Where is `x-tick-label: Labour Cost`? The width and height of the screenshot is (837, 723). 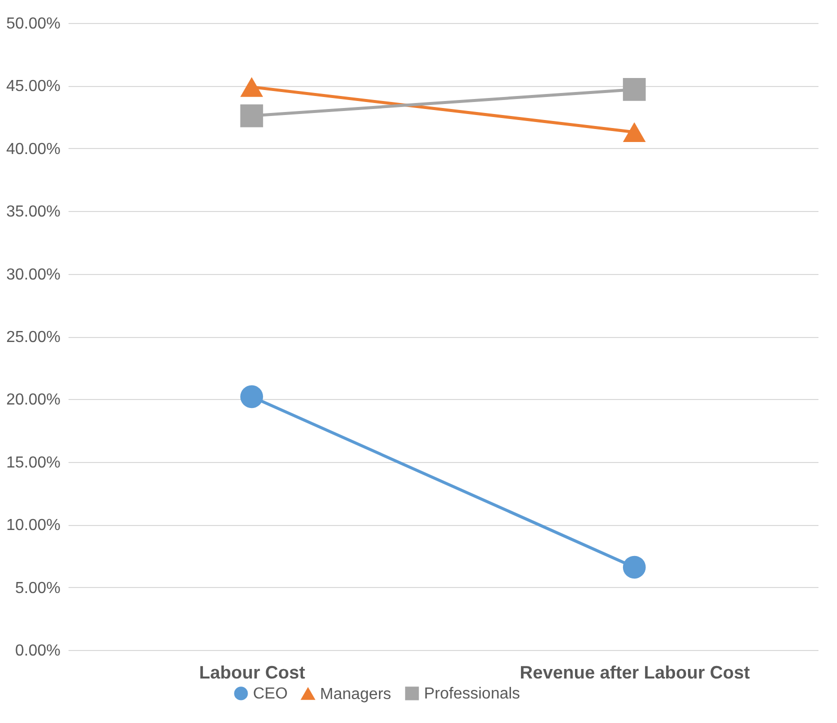 x-tick-label: Labour Cost is located at coordinates (252, 672).